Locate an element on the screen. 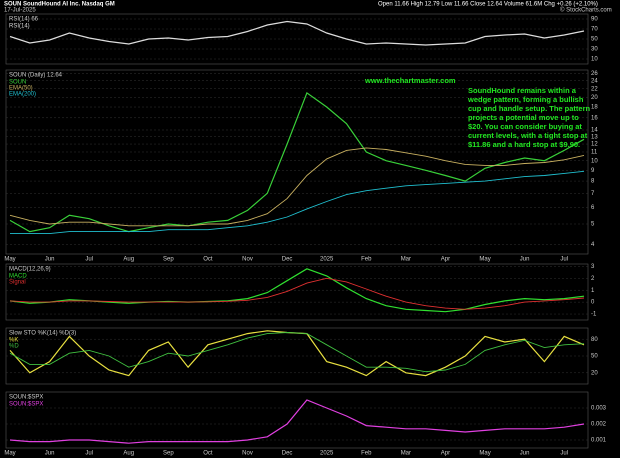  legend-entry: EMA(200) is located at coordinates (22, 95).